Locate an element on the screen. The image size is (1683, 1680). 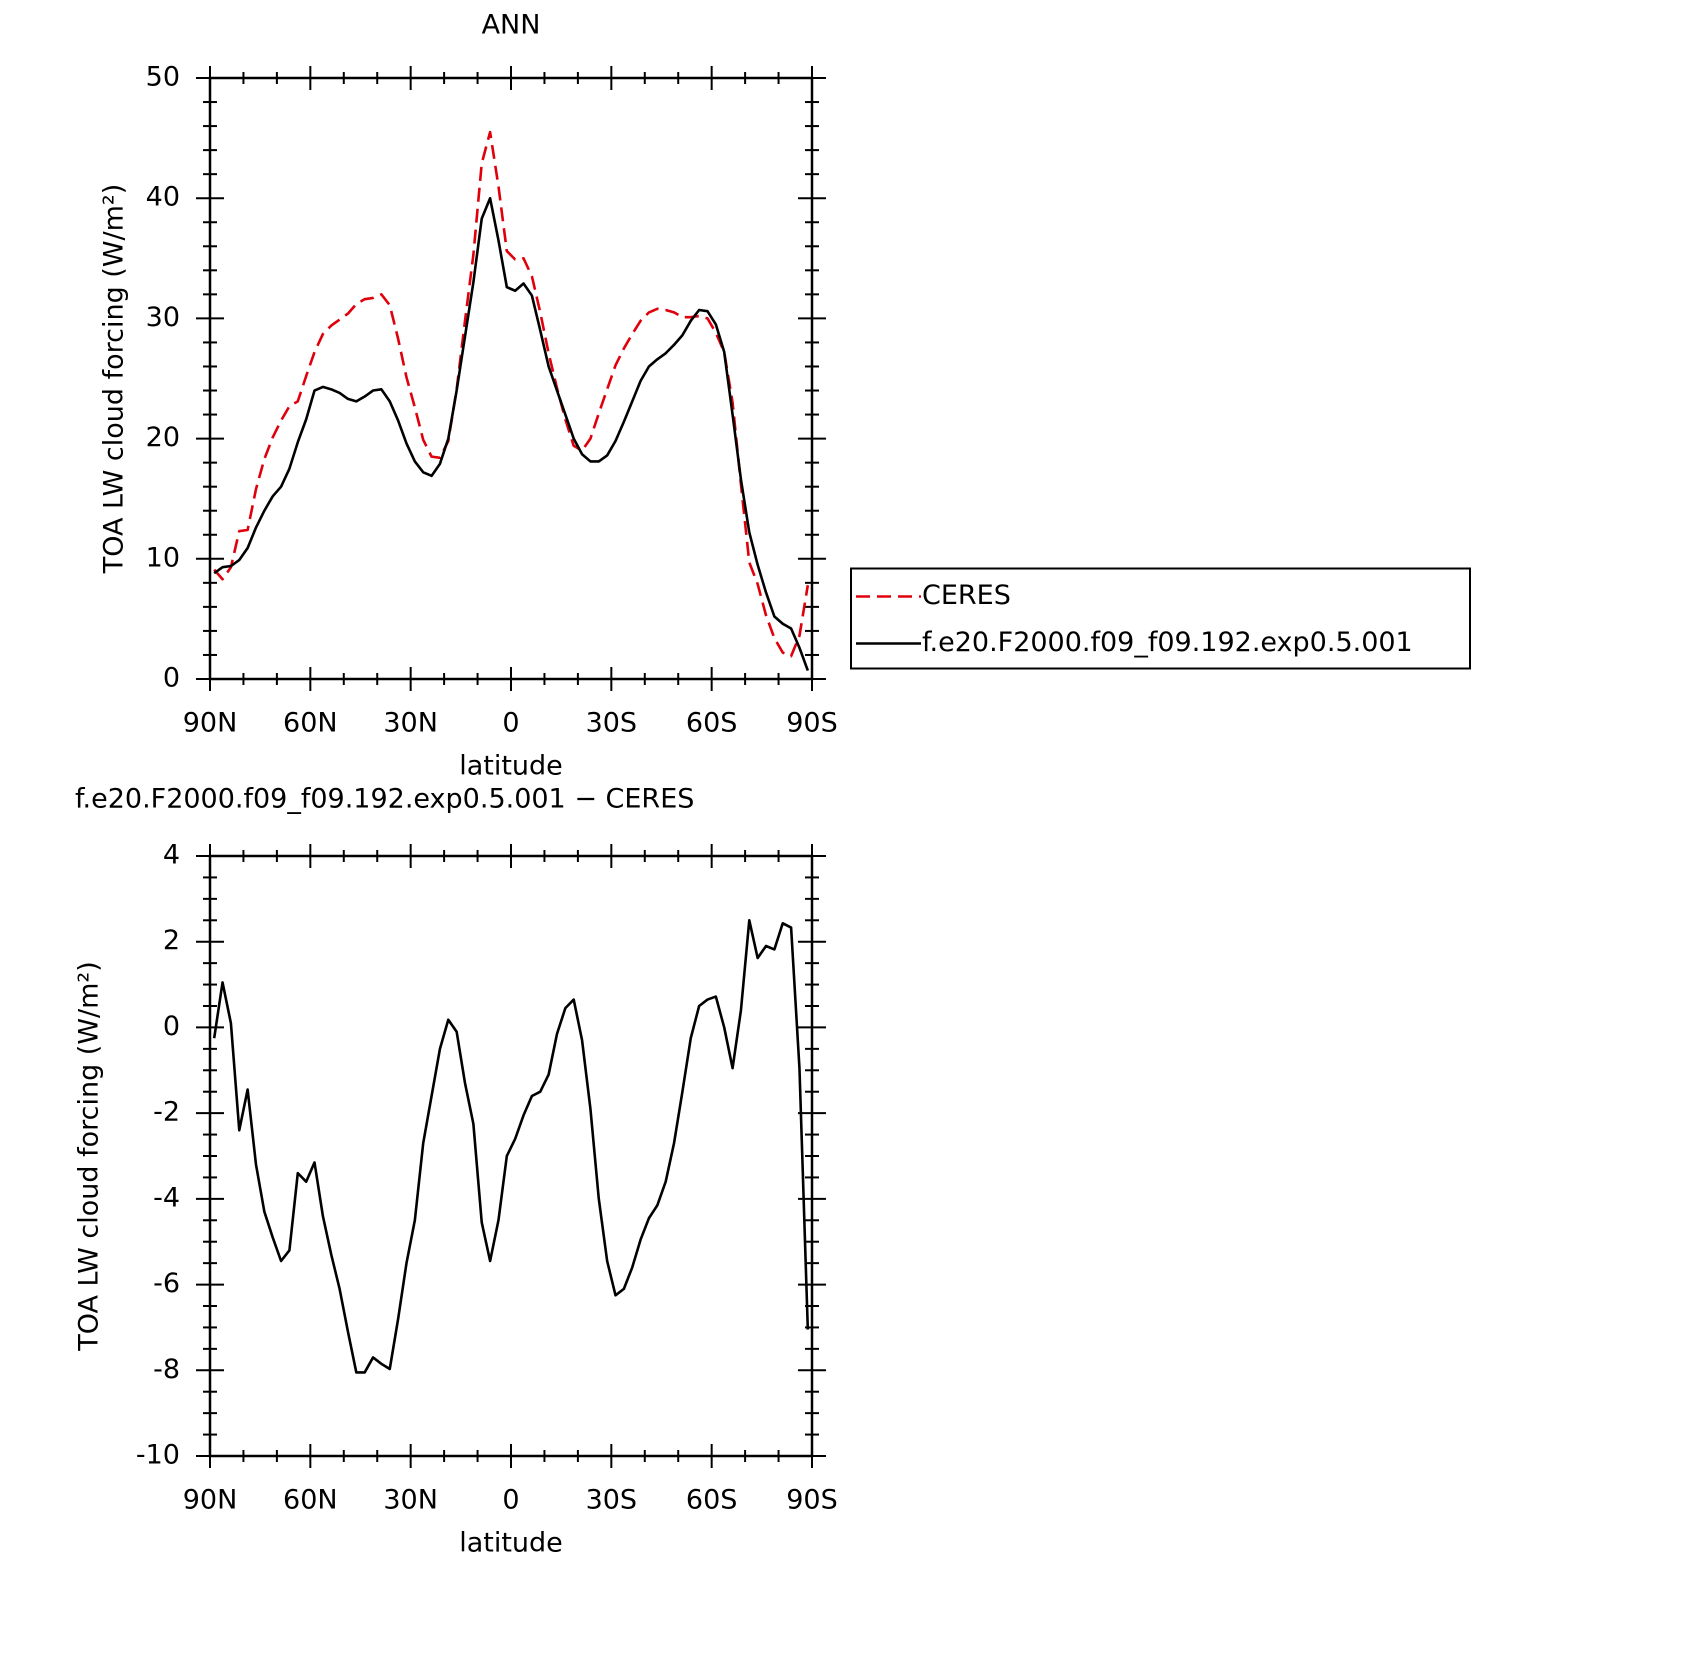
chart-title: ANN is located at coordinates (511, 25).